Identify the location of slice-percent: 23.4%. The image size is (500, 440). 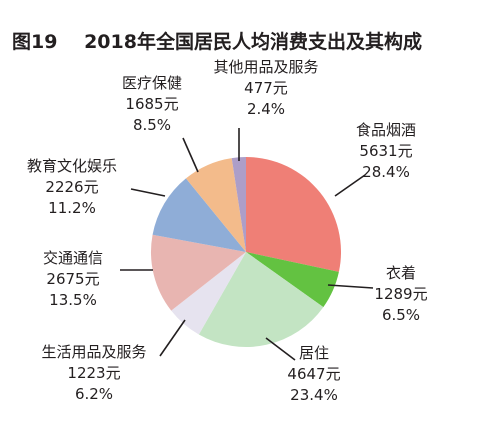
(314, 395).